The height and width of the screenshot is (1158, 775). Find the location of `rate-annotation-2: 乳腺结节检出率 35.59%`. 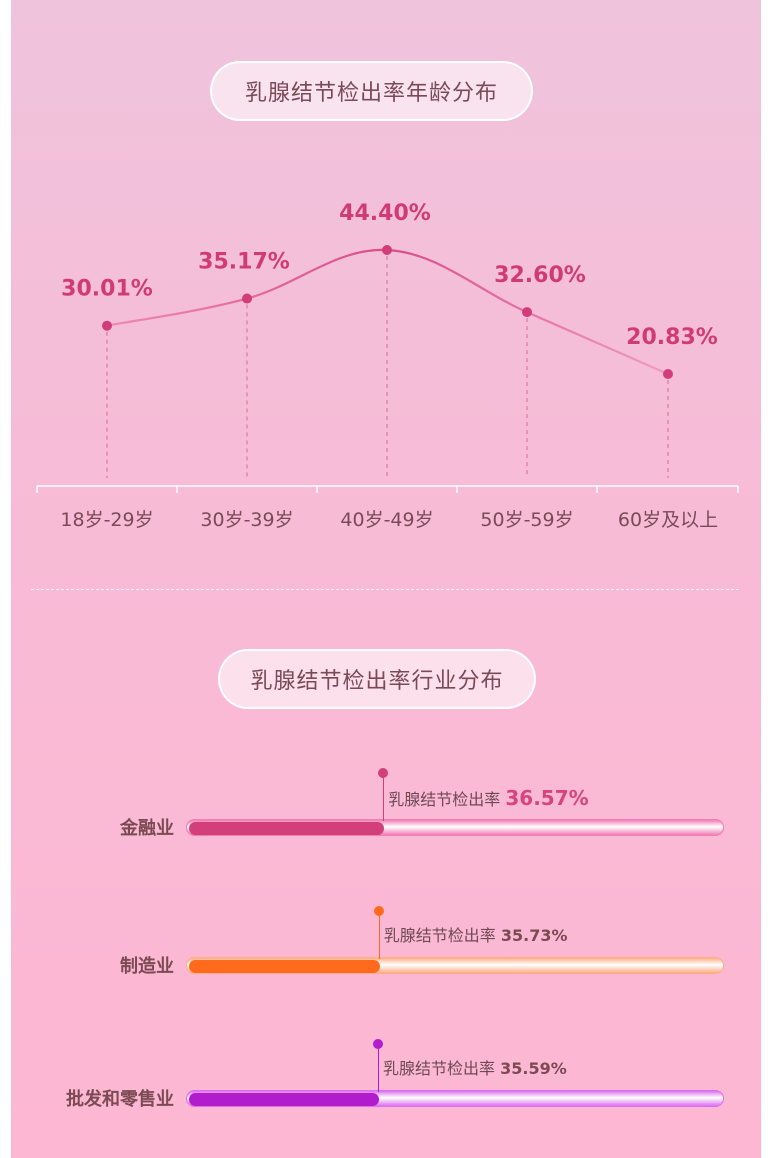

rate-annotation-2: 乳腺结节检出率 35.59% is located at coordinates (475, 1067).